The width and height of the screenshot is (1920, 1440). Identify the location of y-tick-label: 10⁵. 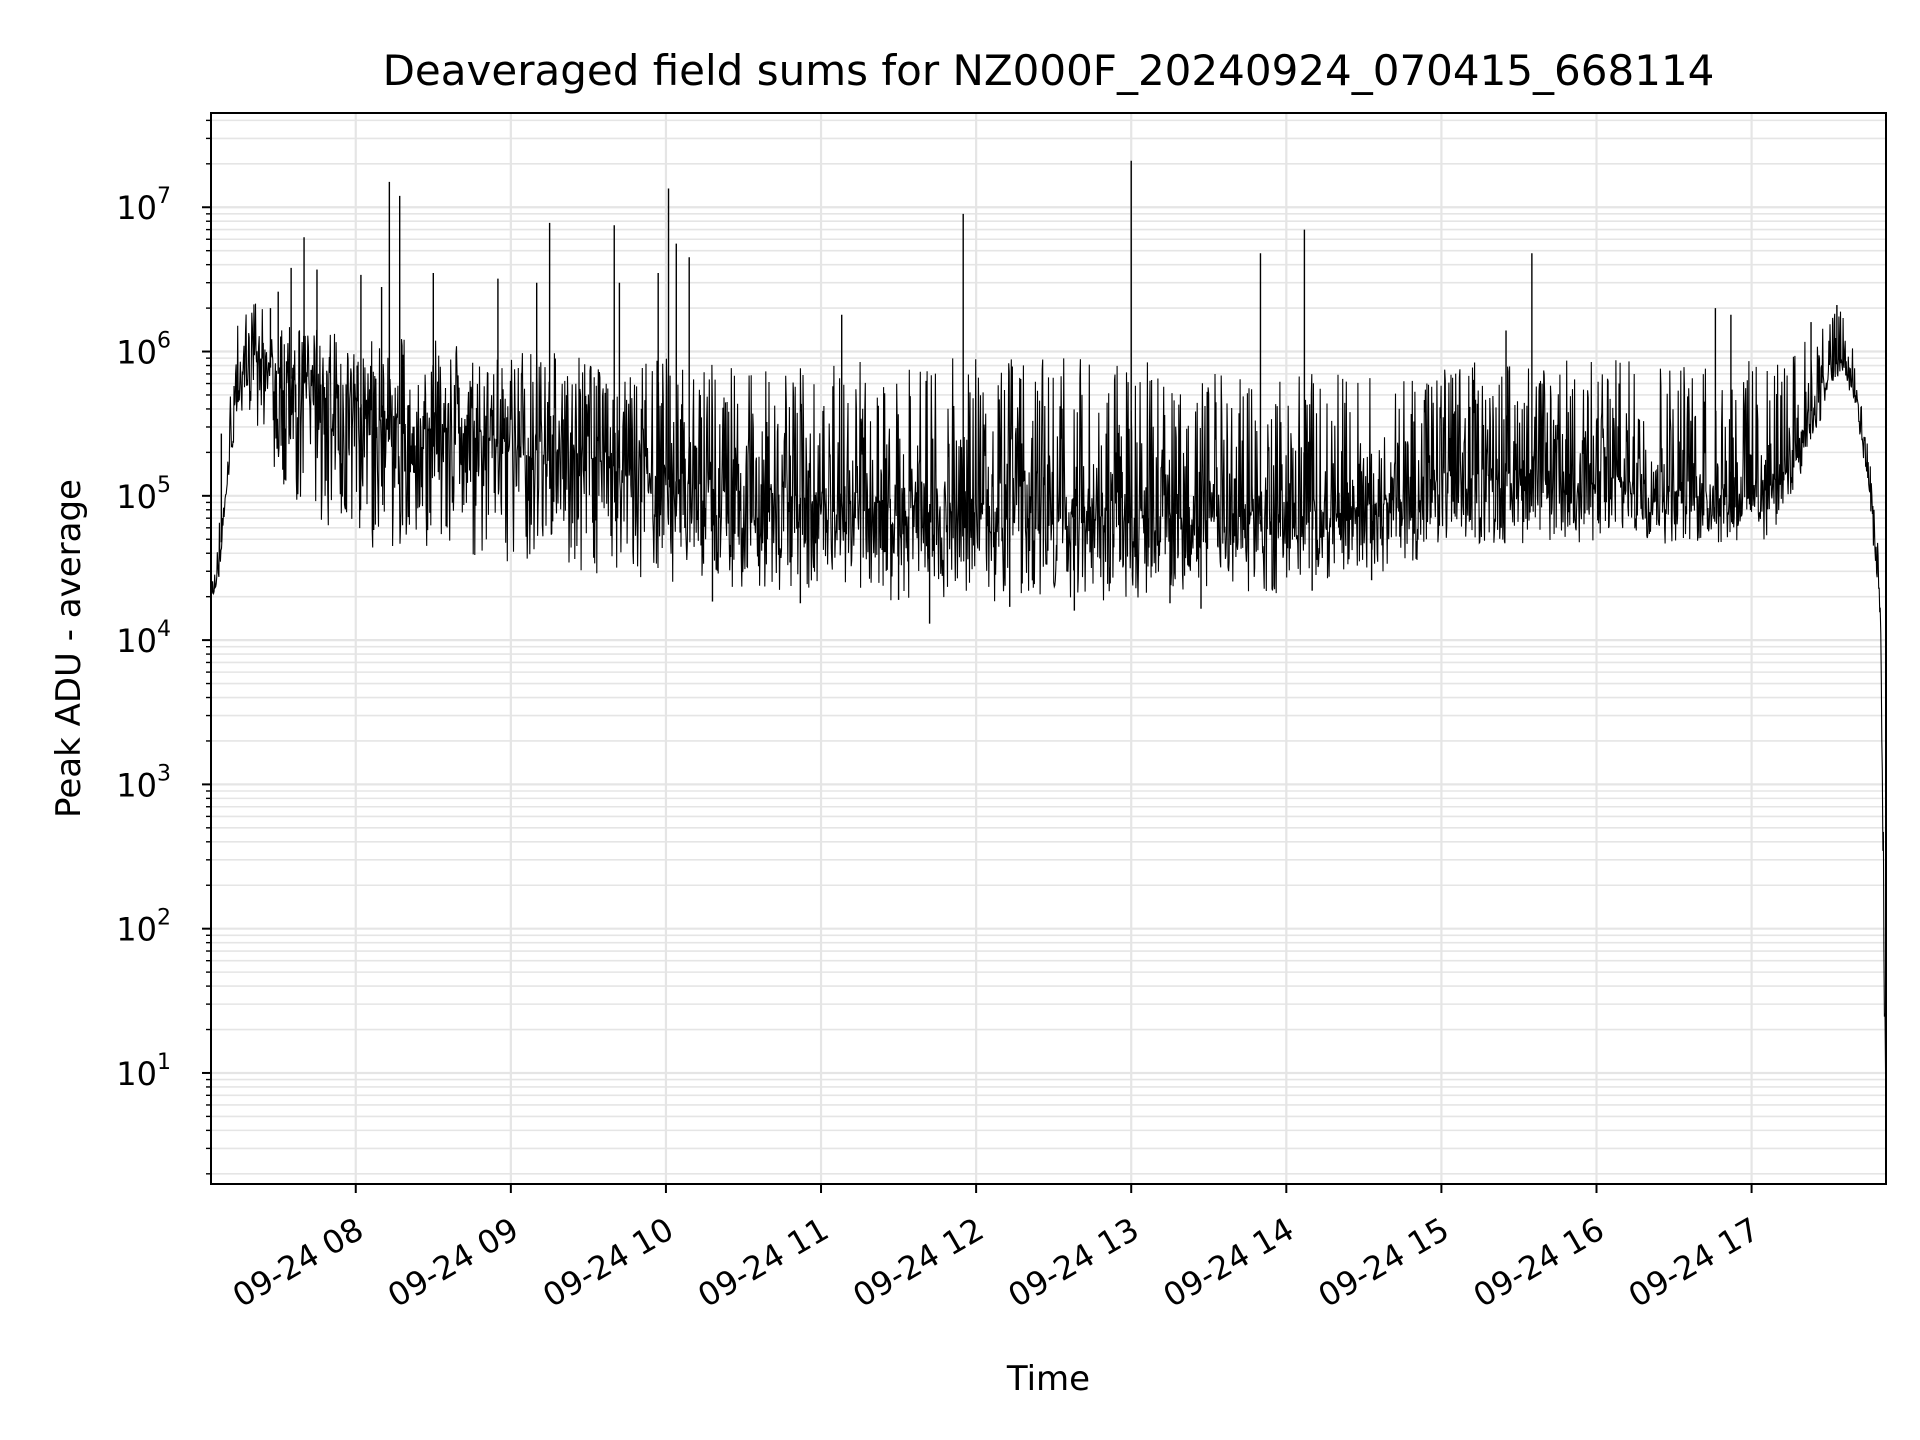
(143, 494).